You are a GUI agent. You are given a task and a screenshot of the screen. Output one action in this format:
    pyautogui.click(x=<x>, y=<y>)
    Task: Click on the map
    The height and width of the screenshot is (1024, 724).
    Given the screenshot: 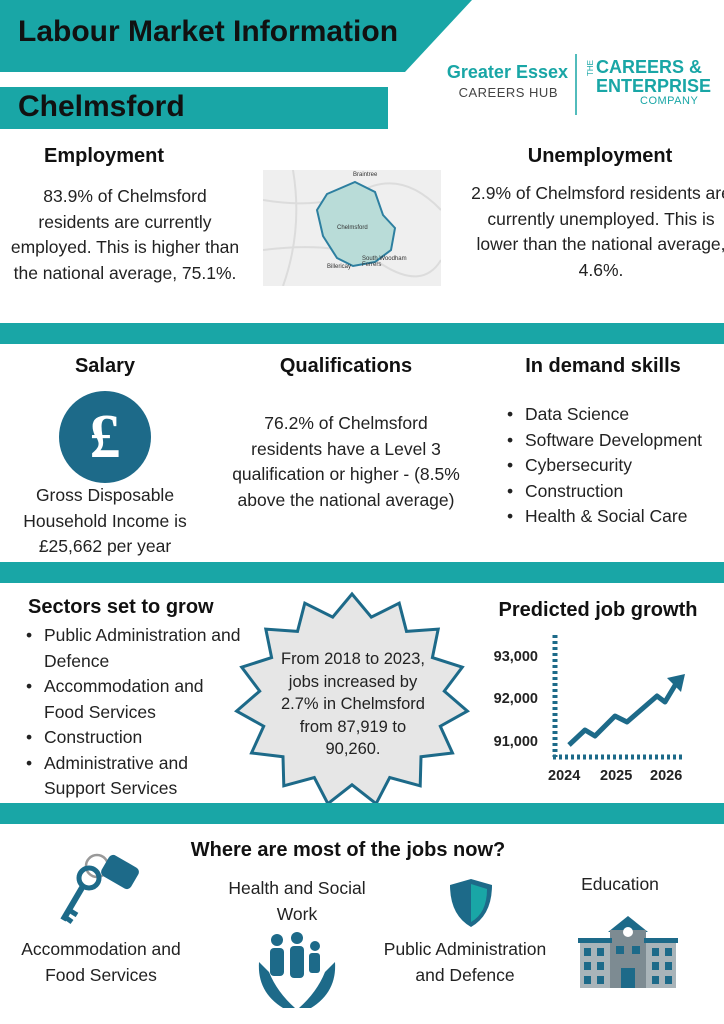 What is the action you would take?
    pyautogui.click(x=352, y=228)
    